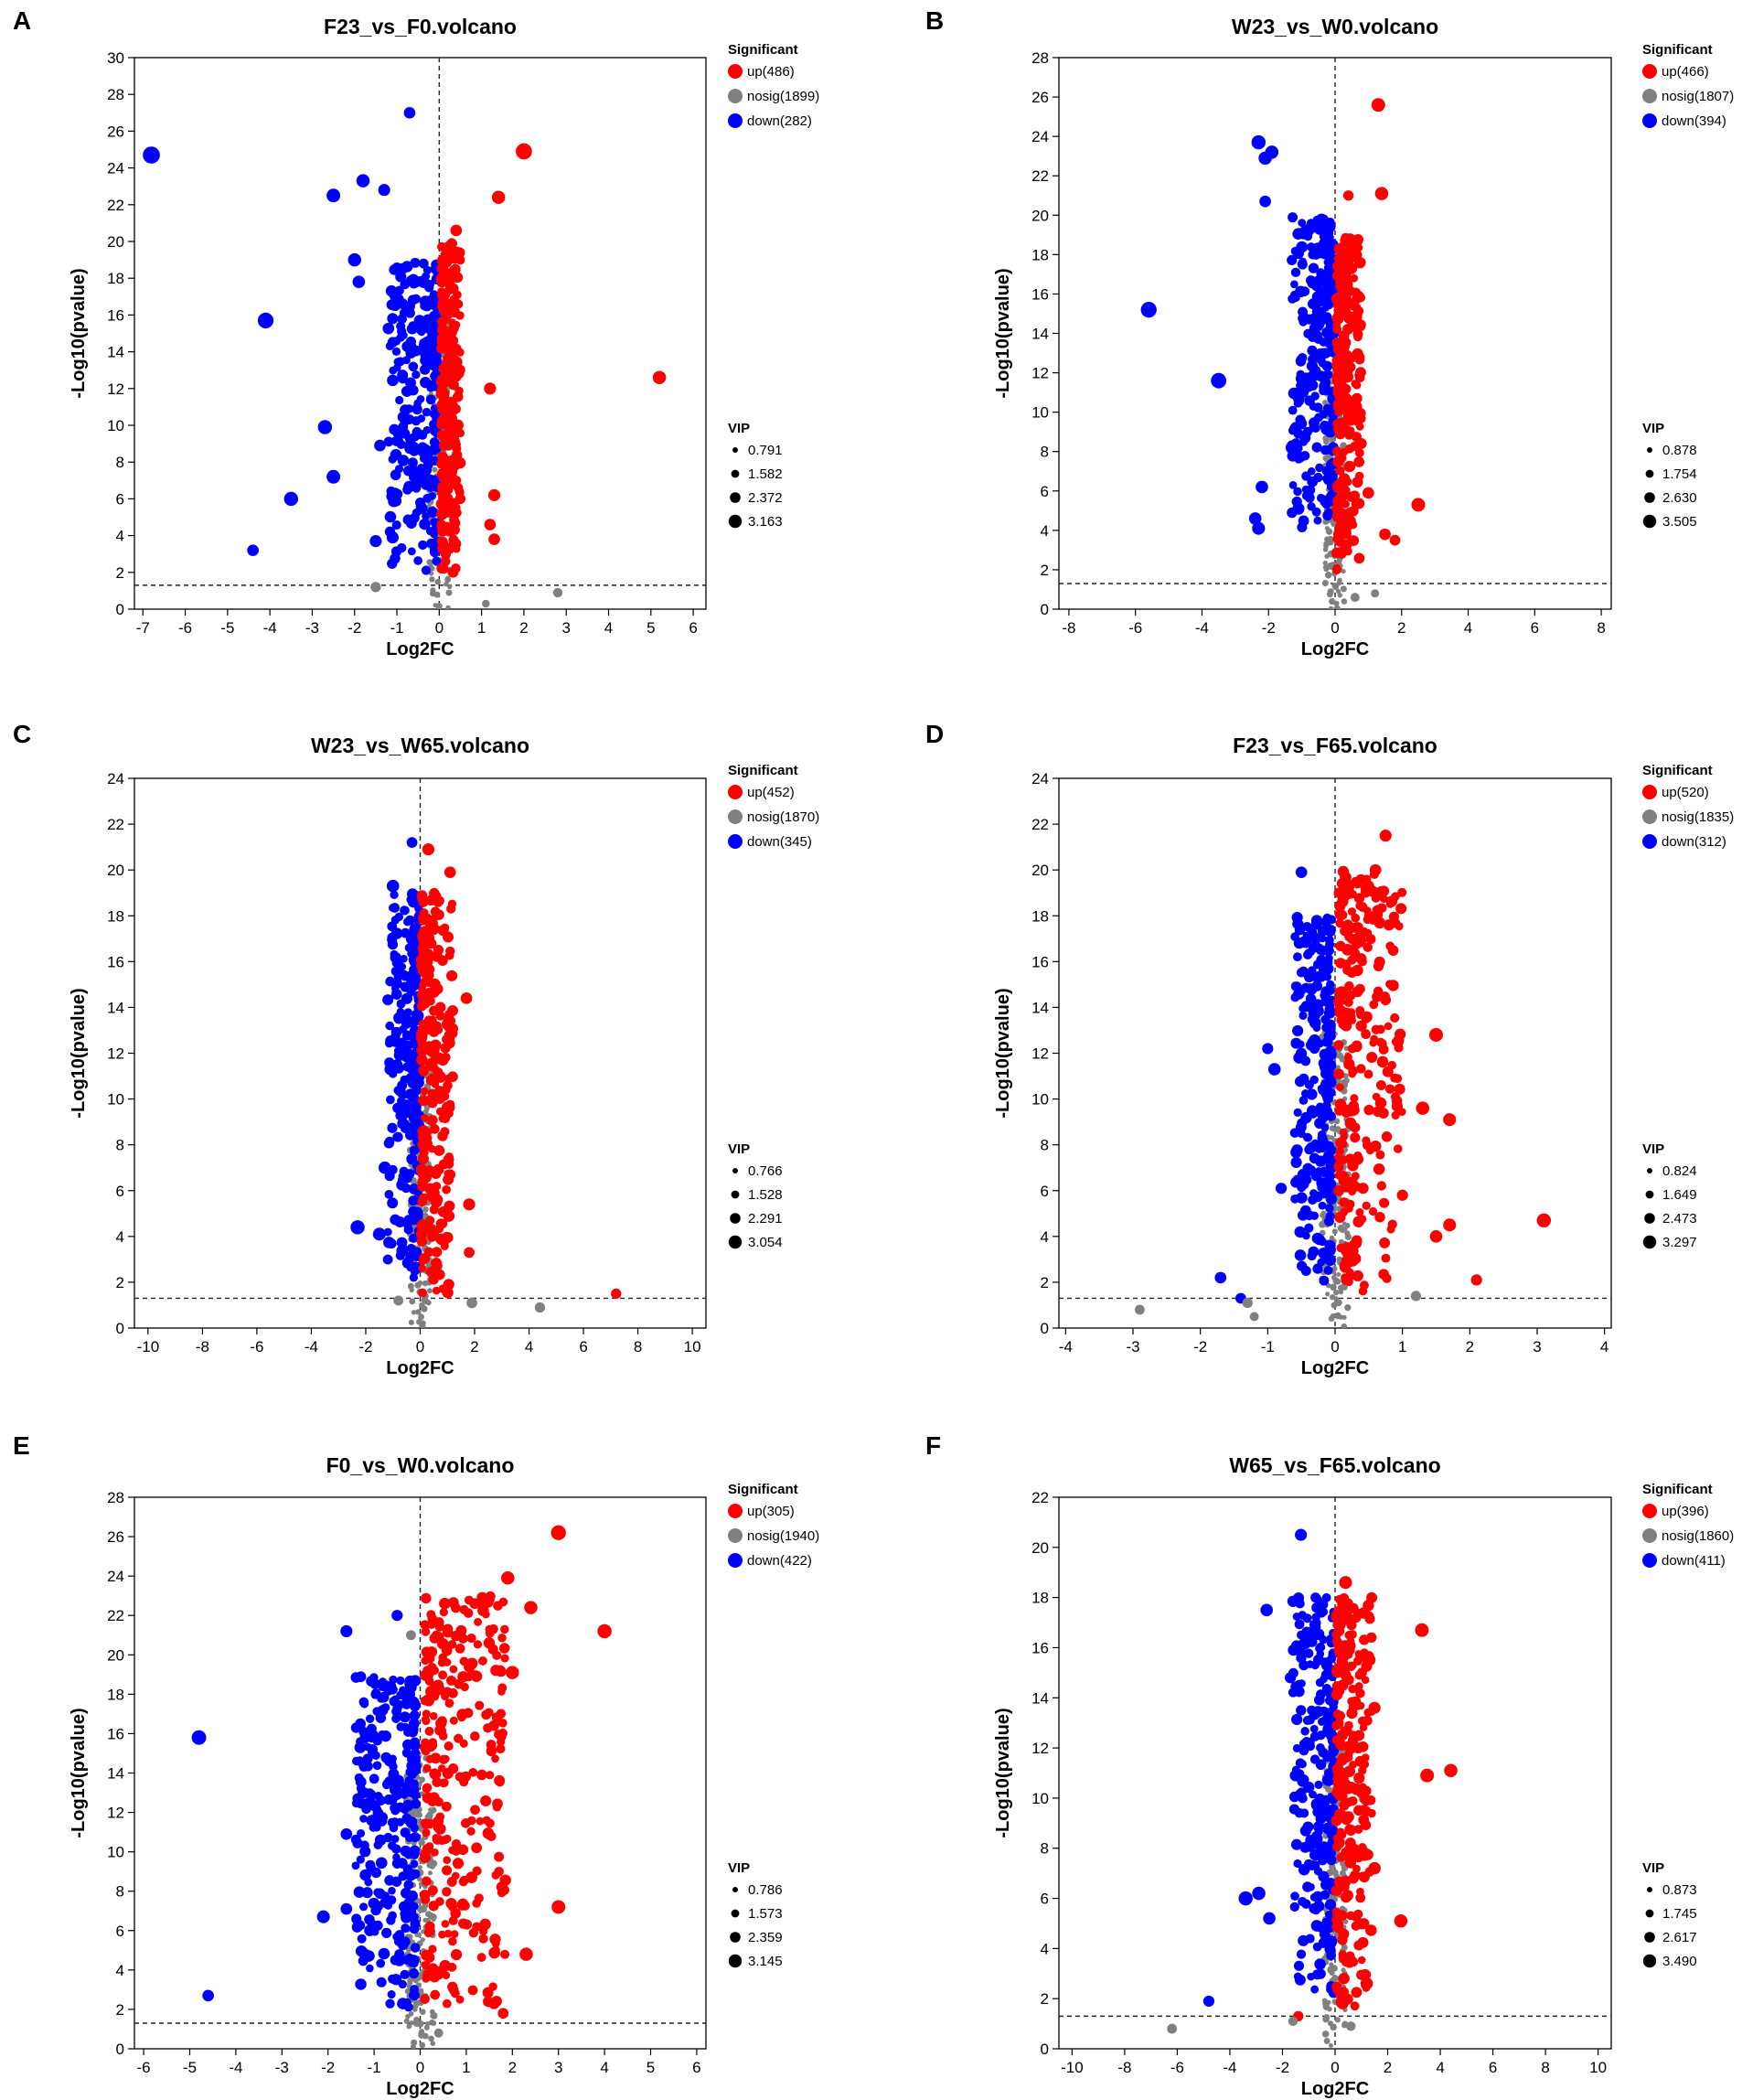 This screenshot has width=1742, height=2100. I want to click on legend-label-up: up(466), so click(1685, 72).